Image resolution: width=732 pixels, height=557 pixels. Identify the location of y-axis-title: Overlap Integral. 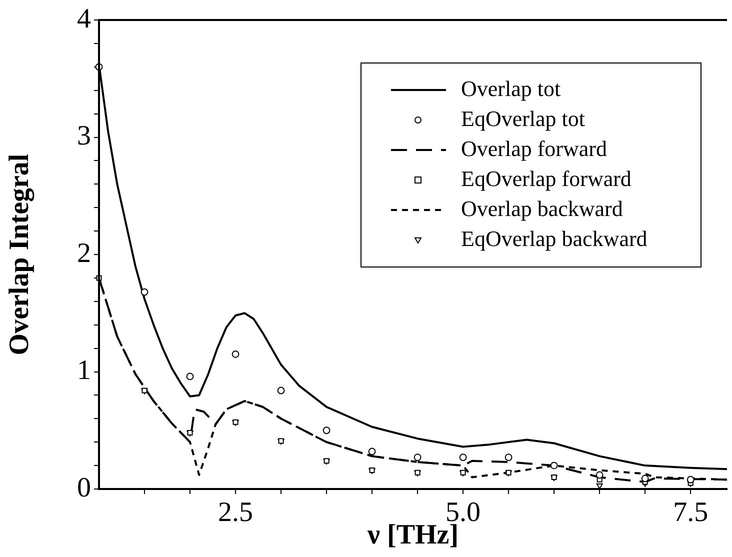
(20, 255).